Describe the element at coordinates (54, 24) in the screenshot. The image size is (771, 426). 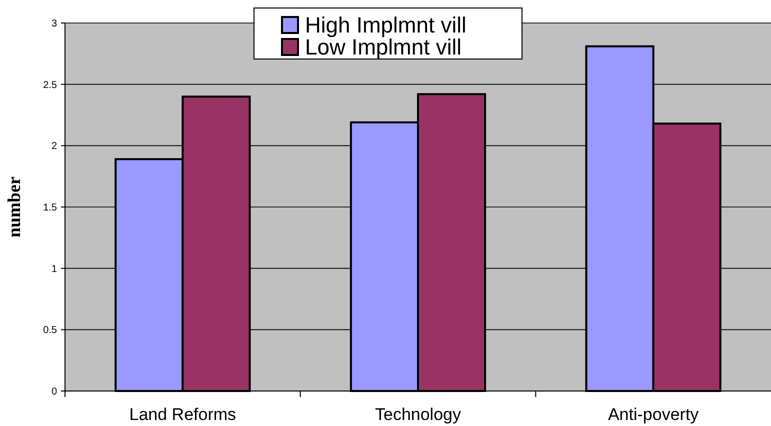
I see `y-tick-label: 3` at that location.